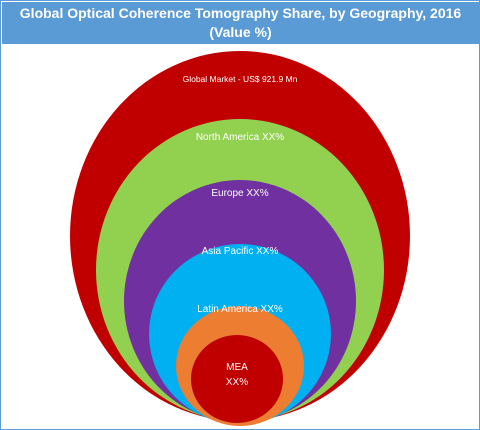 This screenshot has width=480, height=430. Describe the element at coordinates (240, 251) in the screenshot. I see `ring-label-3: Asia Pacific XX%` at that location.